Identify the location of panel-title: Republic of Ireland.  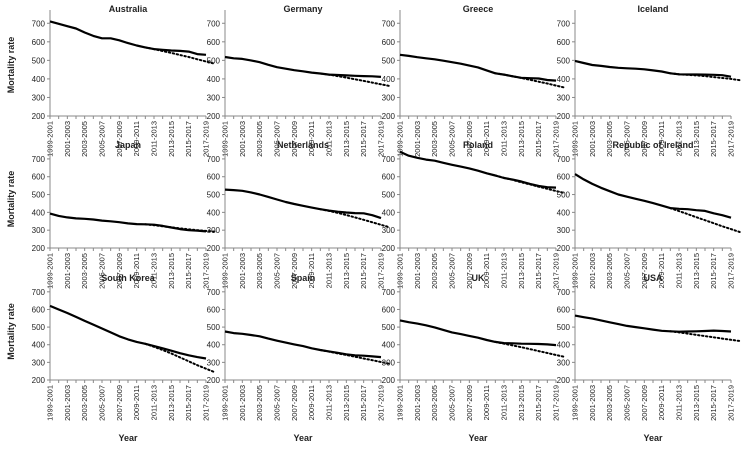
(652, 145).